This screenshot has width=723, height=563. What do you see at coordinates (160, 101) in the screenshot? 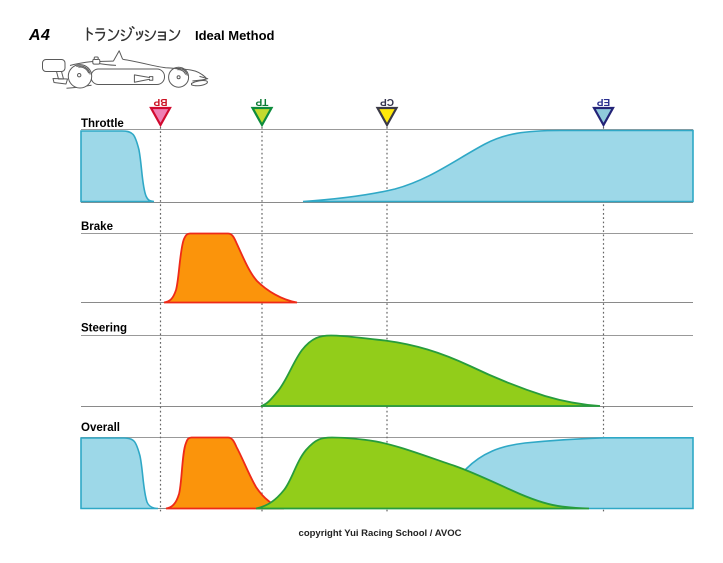
I see `svg-text: BP` at bounding box center [160, 101].